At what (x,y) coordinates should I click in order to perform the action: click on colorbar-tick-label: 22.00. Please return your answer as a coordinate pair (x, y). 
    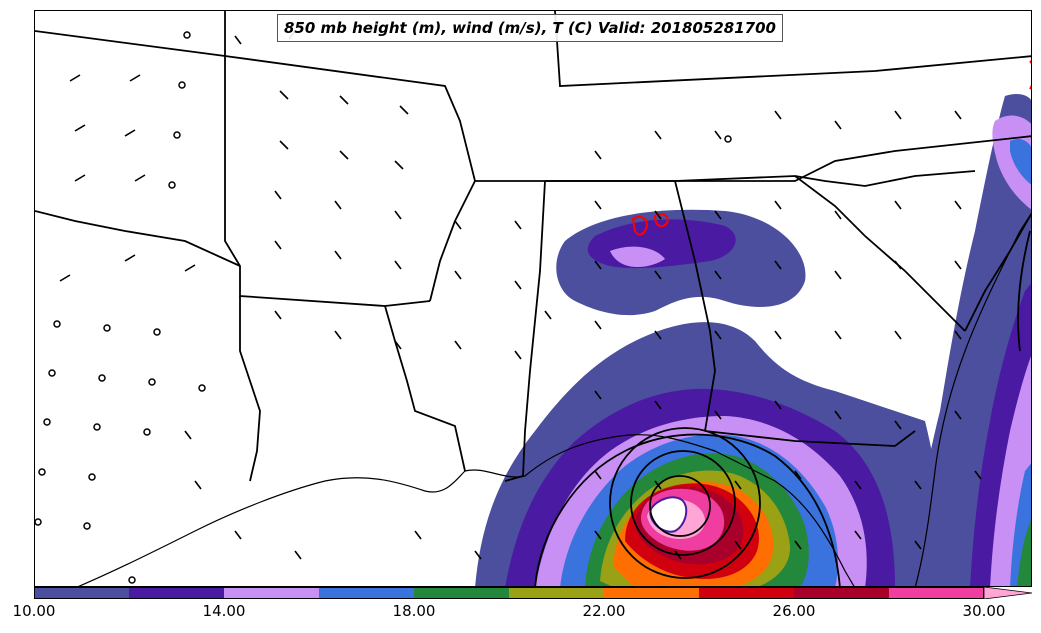
    Looking at the image, I should click on (604, 611).